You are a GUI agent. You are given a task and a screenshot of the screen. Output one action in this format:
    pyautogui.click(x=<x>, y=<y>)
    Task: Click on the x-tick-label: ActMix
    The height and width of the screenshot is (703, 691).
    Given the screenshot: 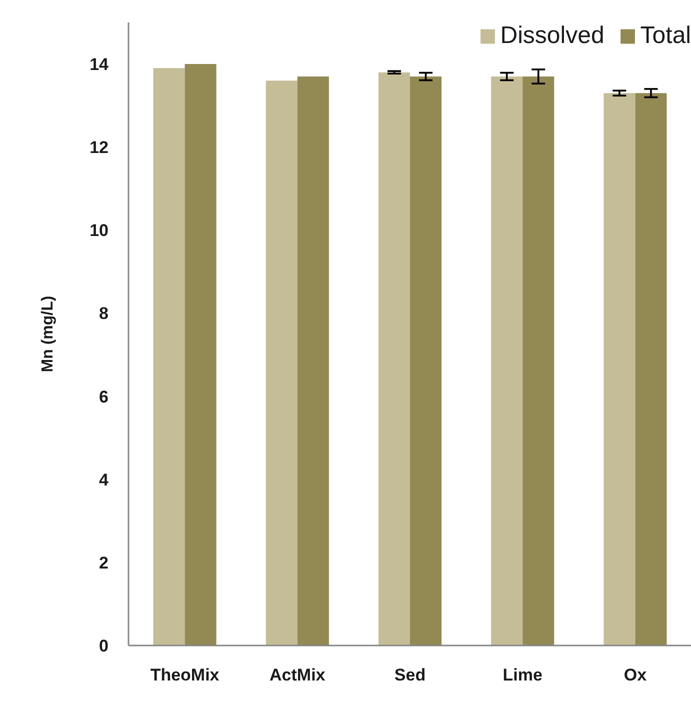 What is the action you would take?
    pyautogui.click(x=298, y=675)
    